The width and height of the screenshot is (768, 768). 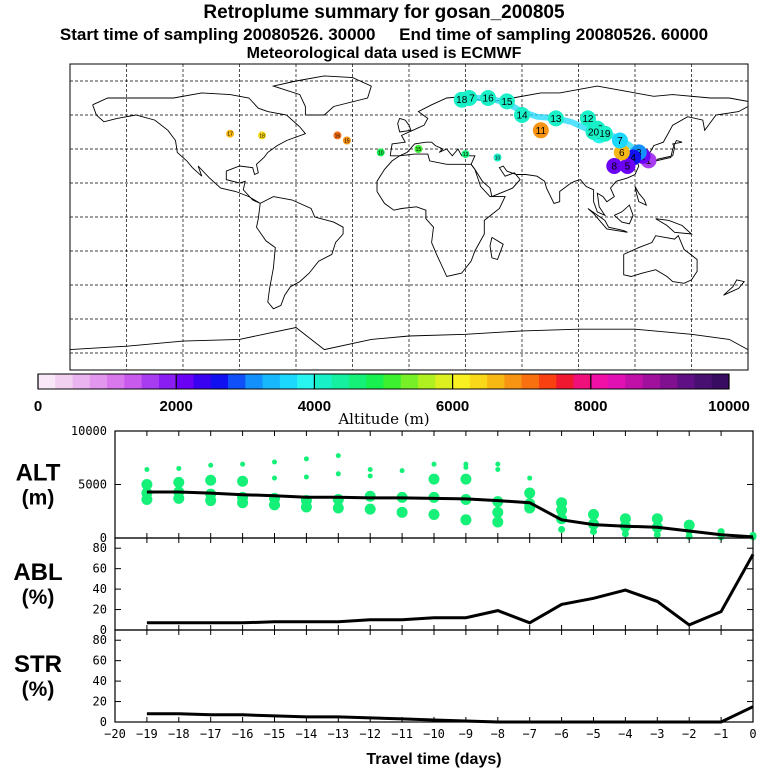 What do you see at coordinates (641, 196) in the screenshot?
I see `coastline-philippines` at bounding box center [641, 196].